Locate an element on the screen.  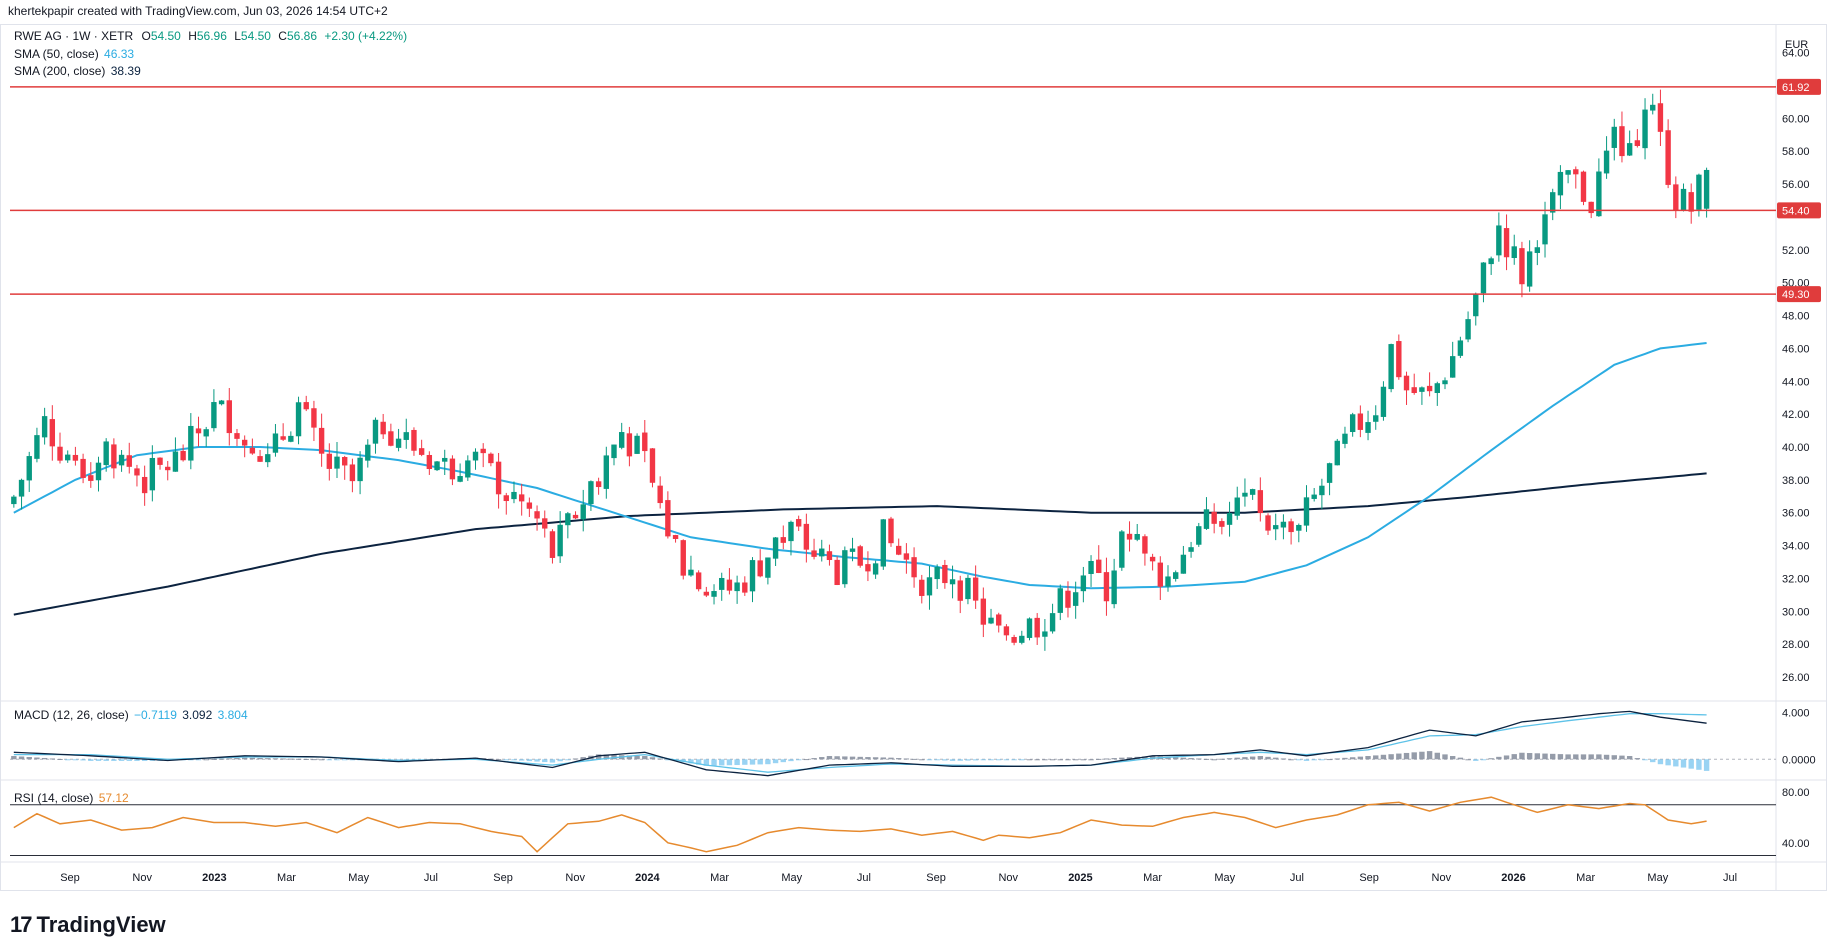
macd-tick-label: 0.0000 is located at coordinates (1799, 760).